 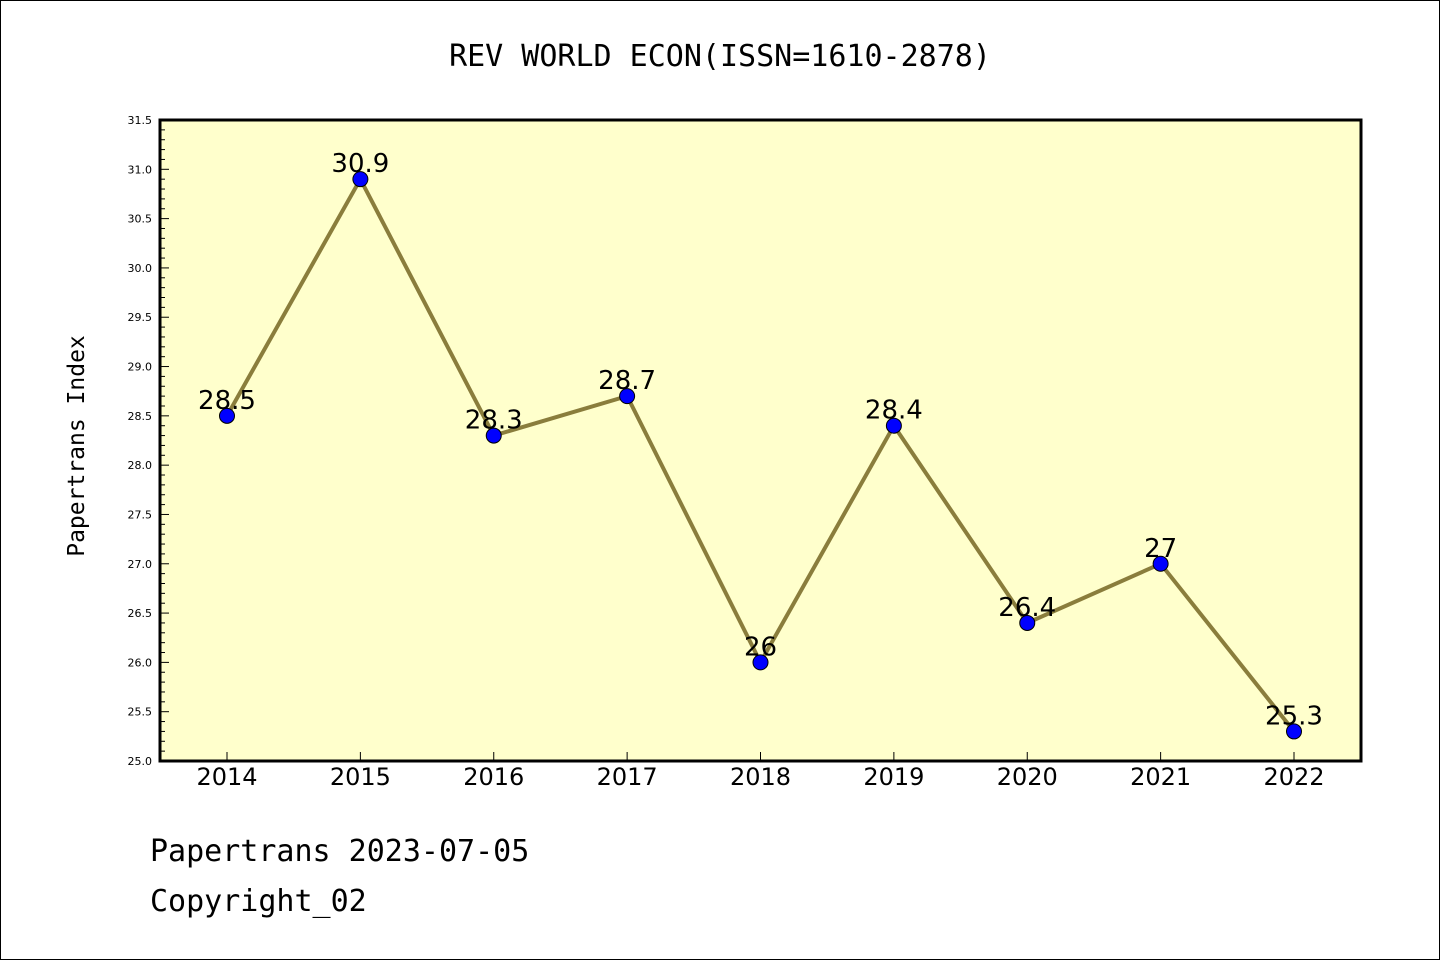 What do you see at coordinates (1027, 608) in the screenshot?
I see `data-point-label: 26.4` at bounding box center [1027, 608].